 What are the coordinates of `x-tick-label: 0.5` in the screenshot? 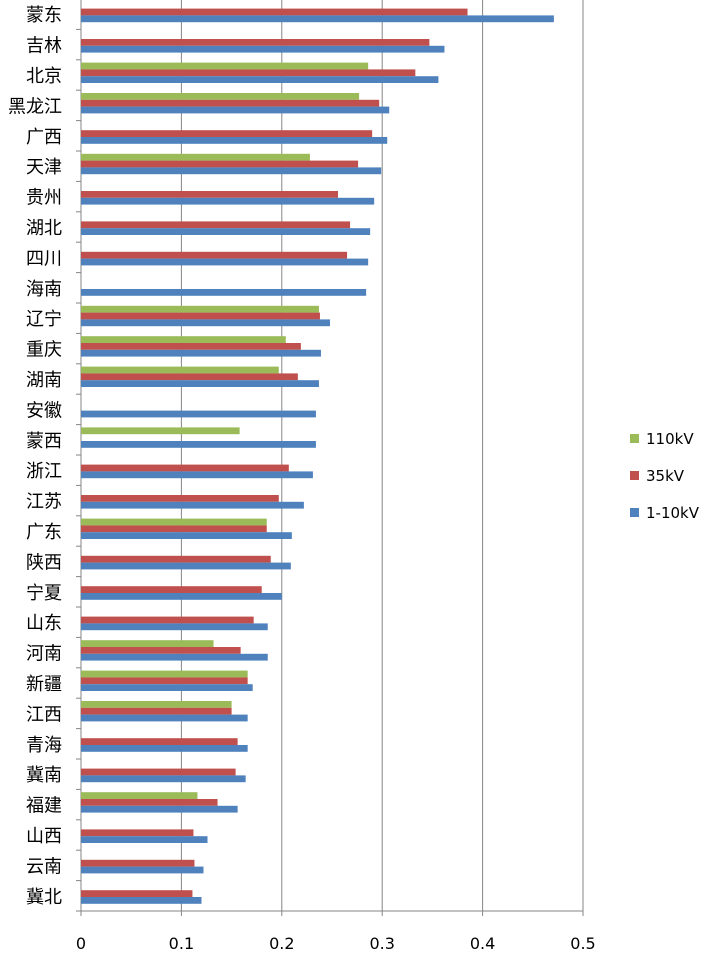 It's located at (582, 943).